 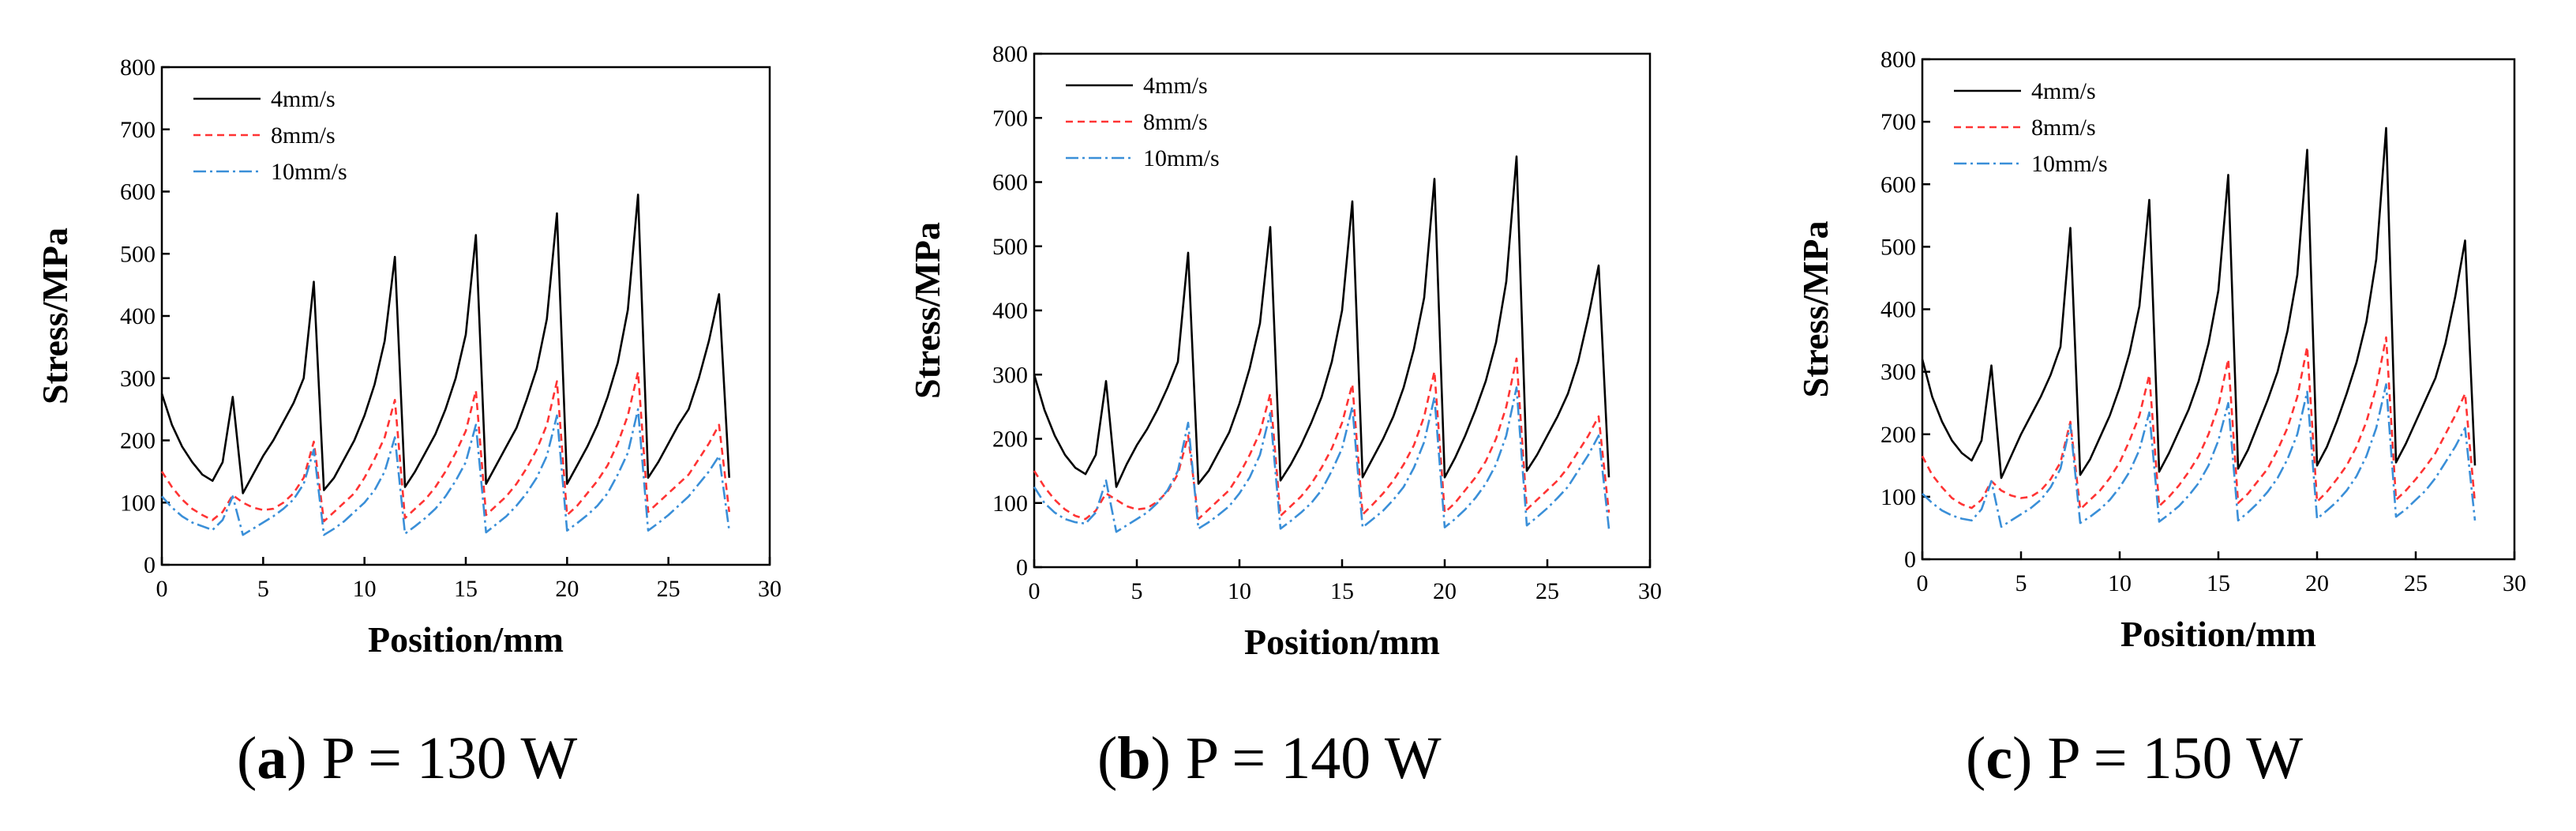 What do you see at coordinates (2134, 758) in the screenshot?
I see `panel-caption: (c) P = 150 W` at bounding box center [2134, 758].